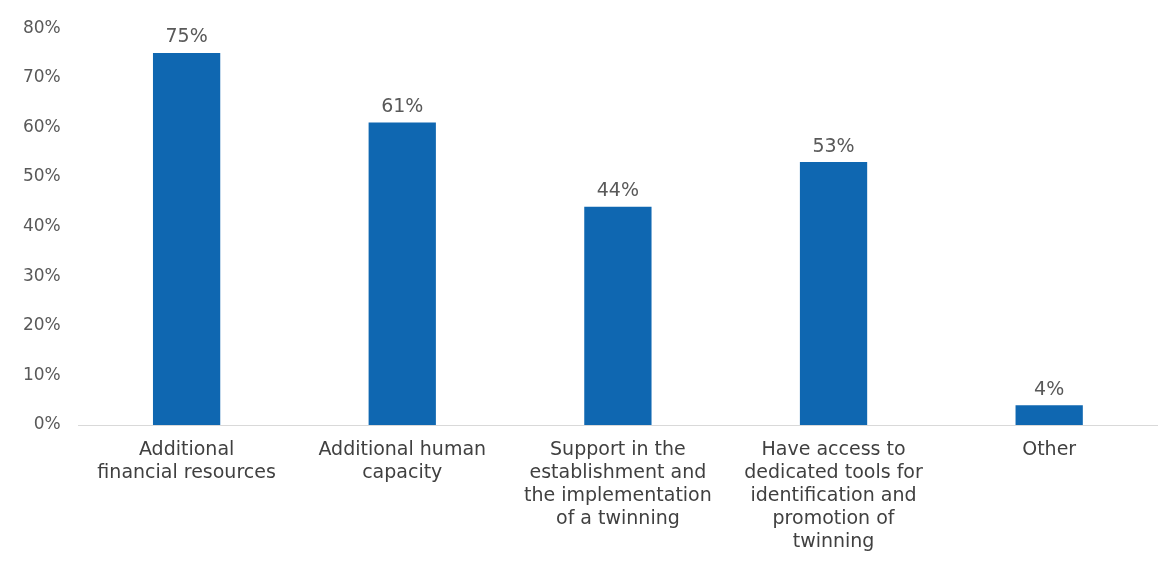  I want to click on y-tick-label: 0%, so click(47, 423).